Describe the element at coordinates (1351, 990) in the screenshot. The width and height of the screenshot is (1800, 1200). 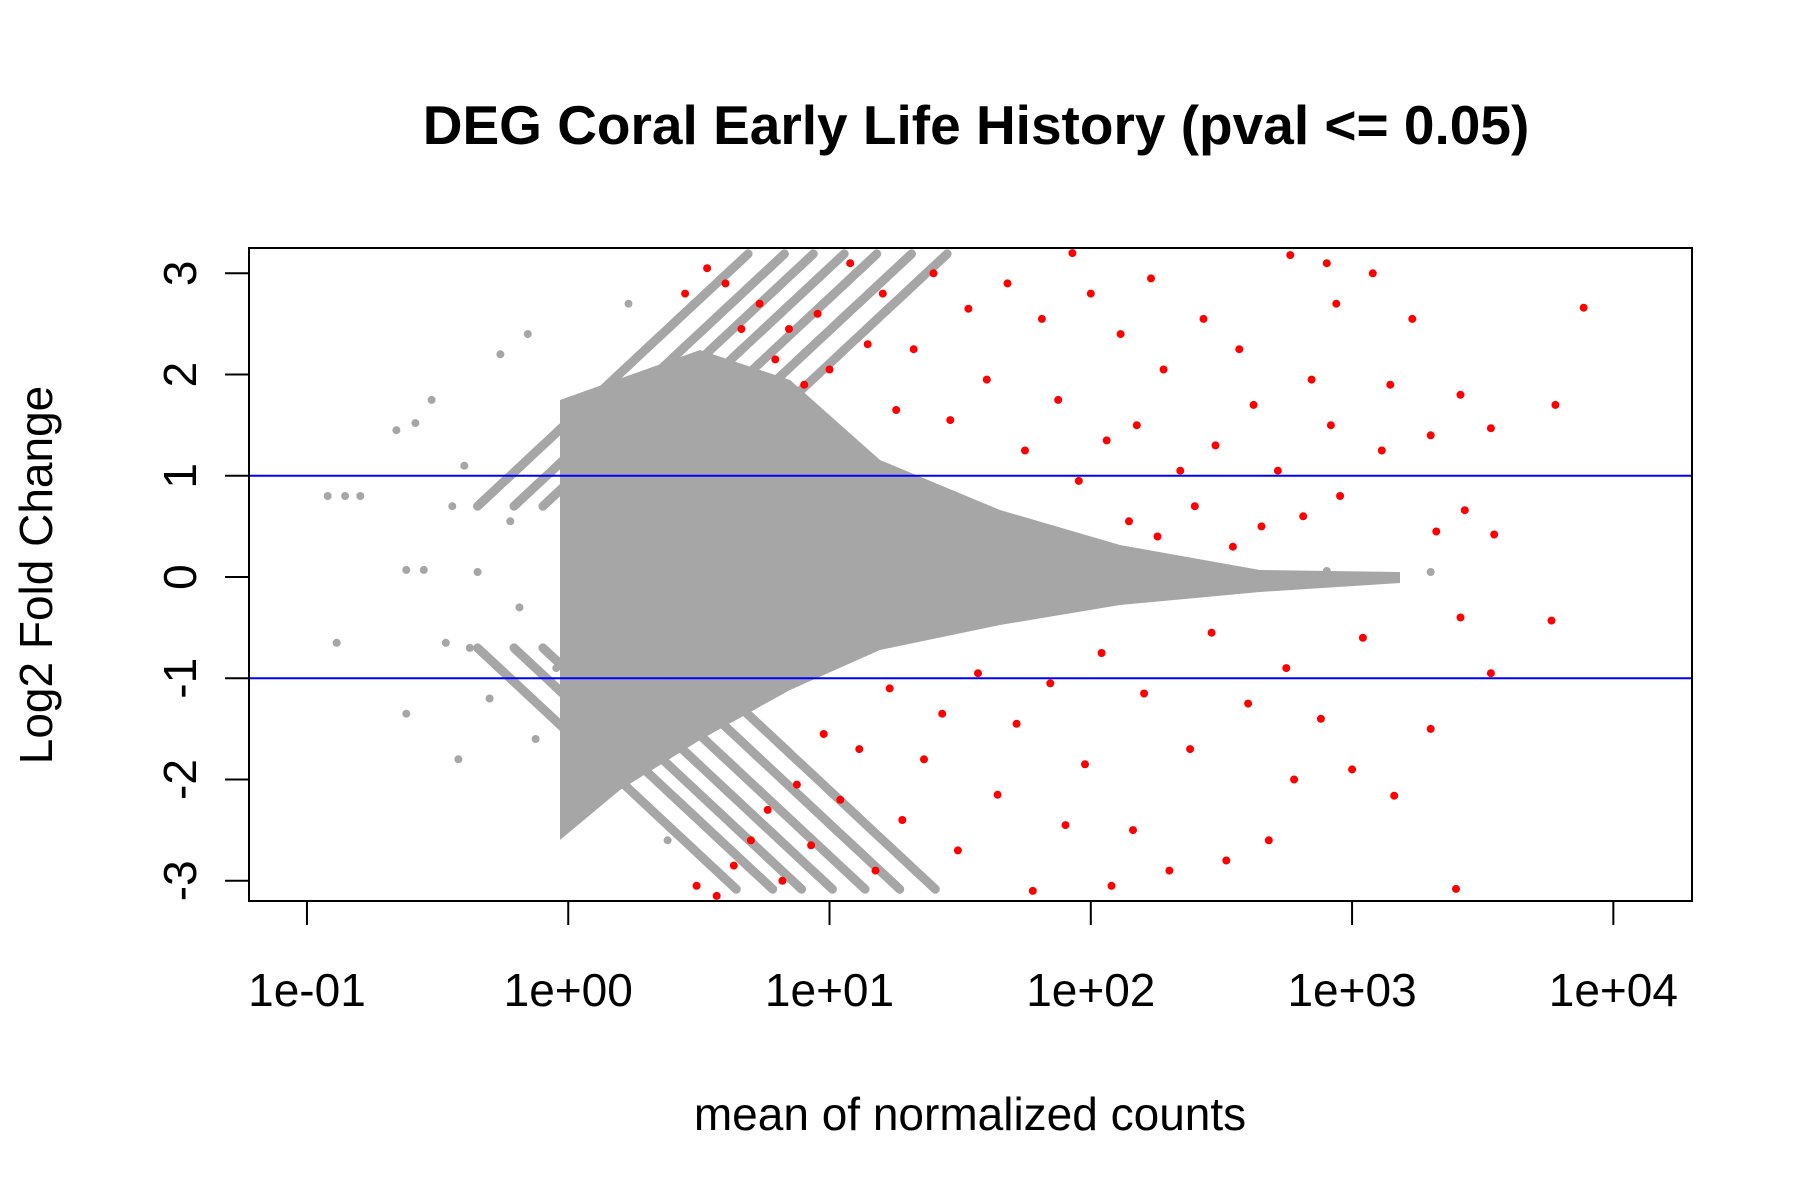
I see `x-tick-label: 1e+03` at that location.